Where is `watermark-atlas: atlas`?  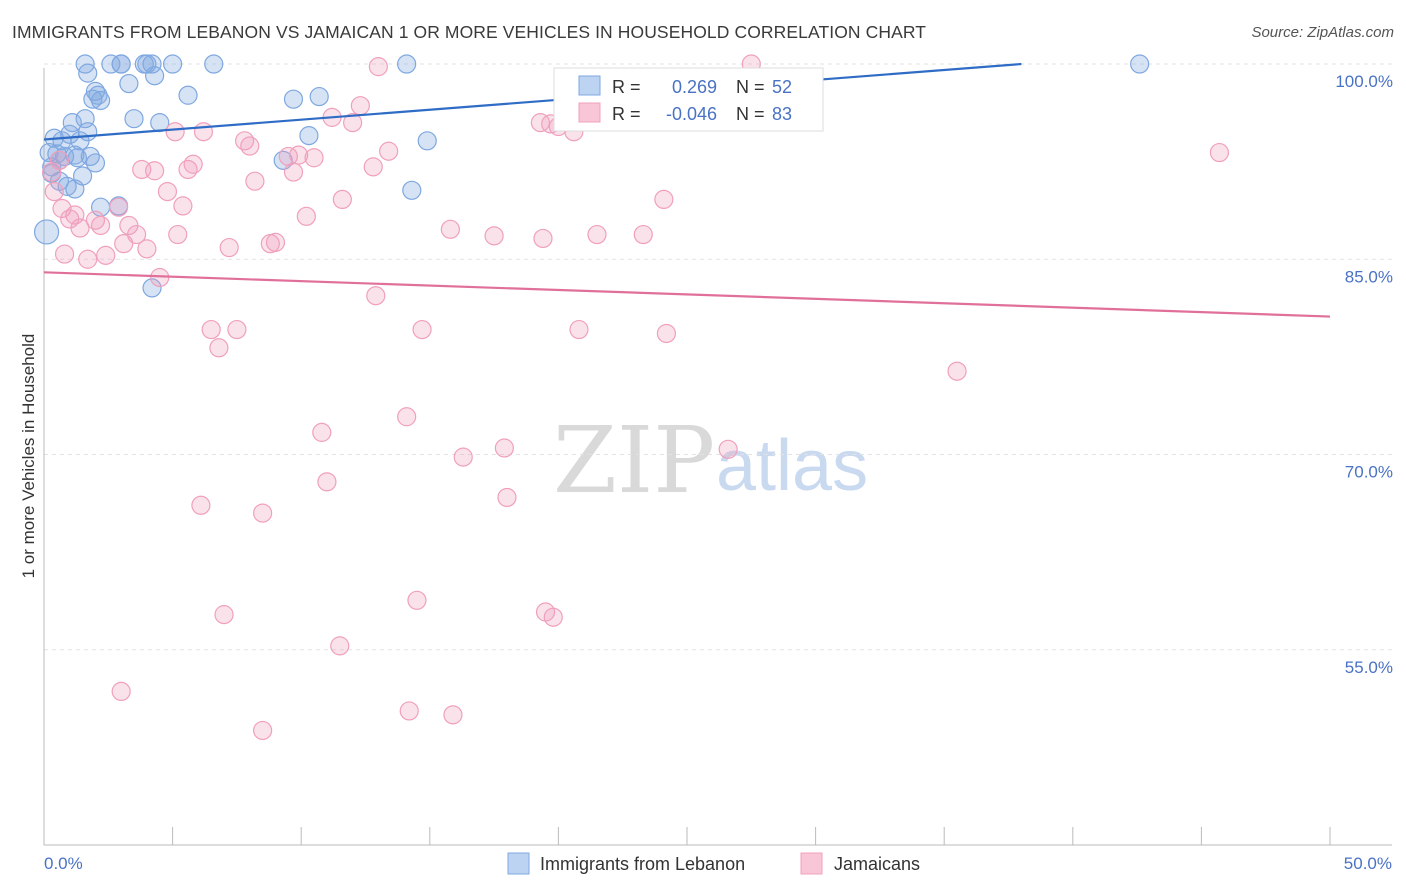 watermark-atlas: atlas is located at coordinates (792, 466).